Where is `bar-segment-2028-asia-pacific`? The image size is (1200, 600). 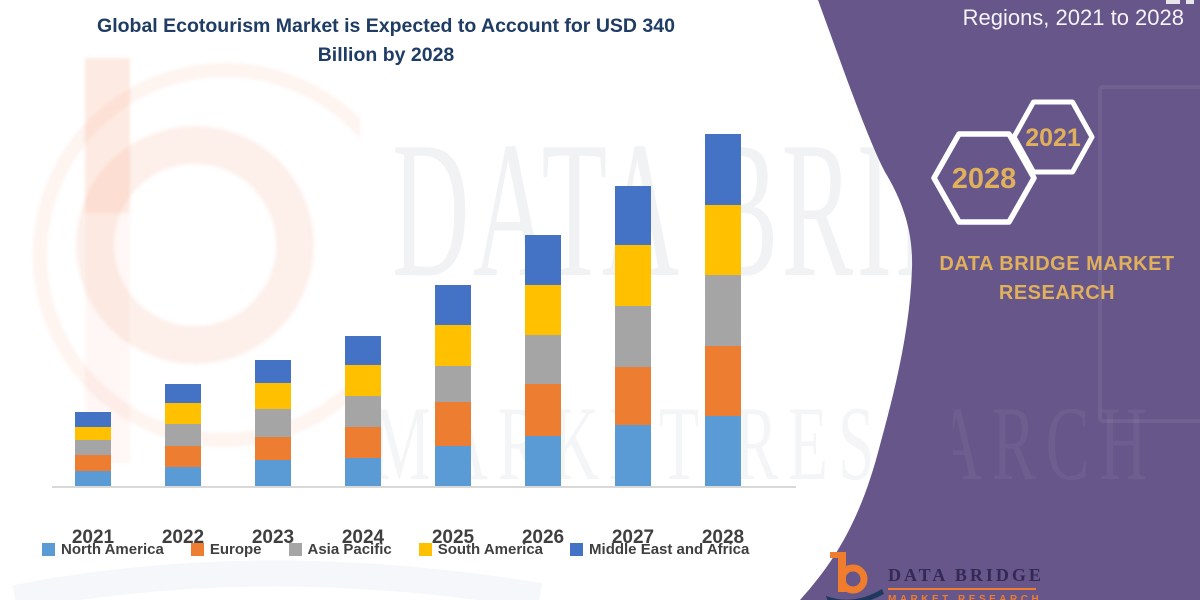
bar-segment-2028-asia-pacific is located at coordinates (723, 310).